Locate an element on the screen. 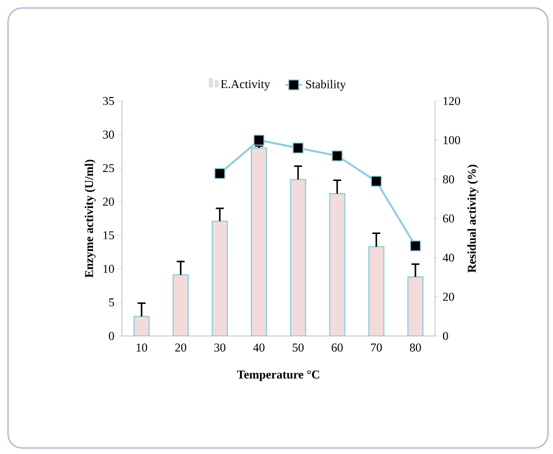 The image size is (553, 454). x-tick-label: 20 is located at coordinates (180, 348).